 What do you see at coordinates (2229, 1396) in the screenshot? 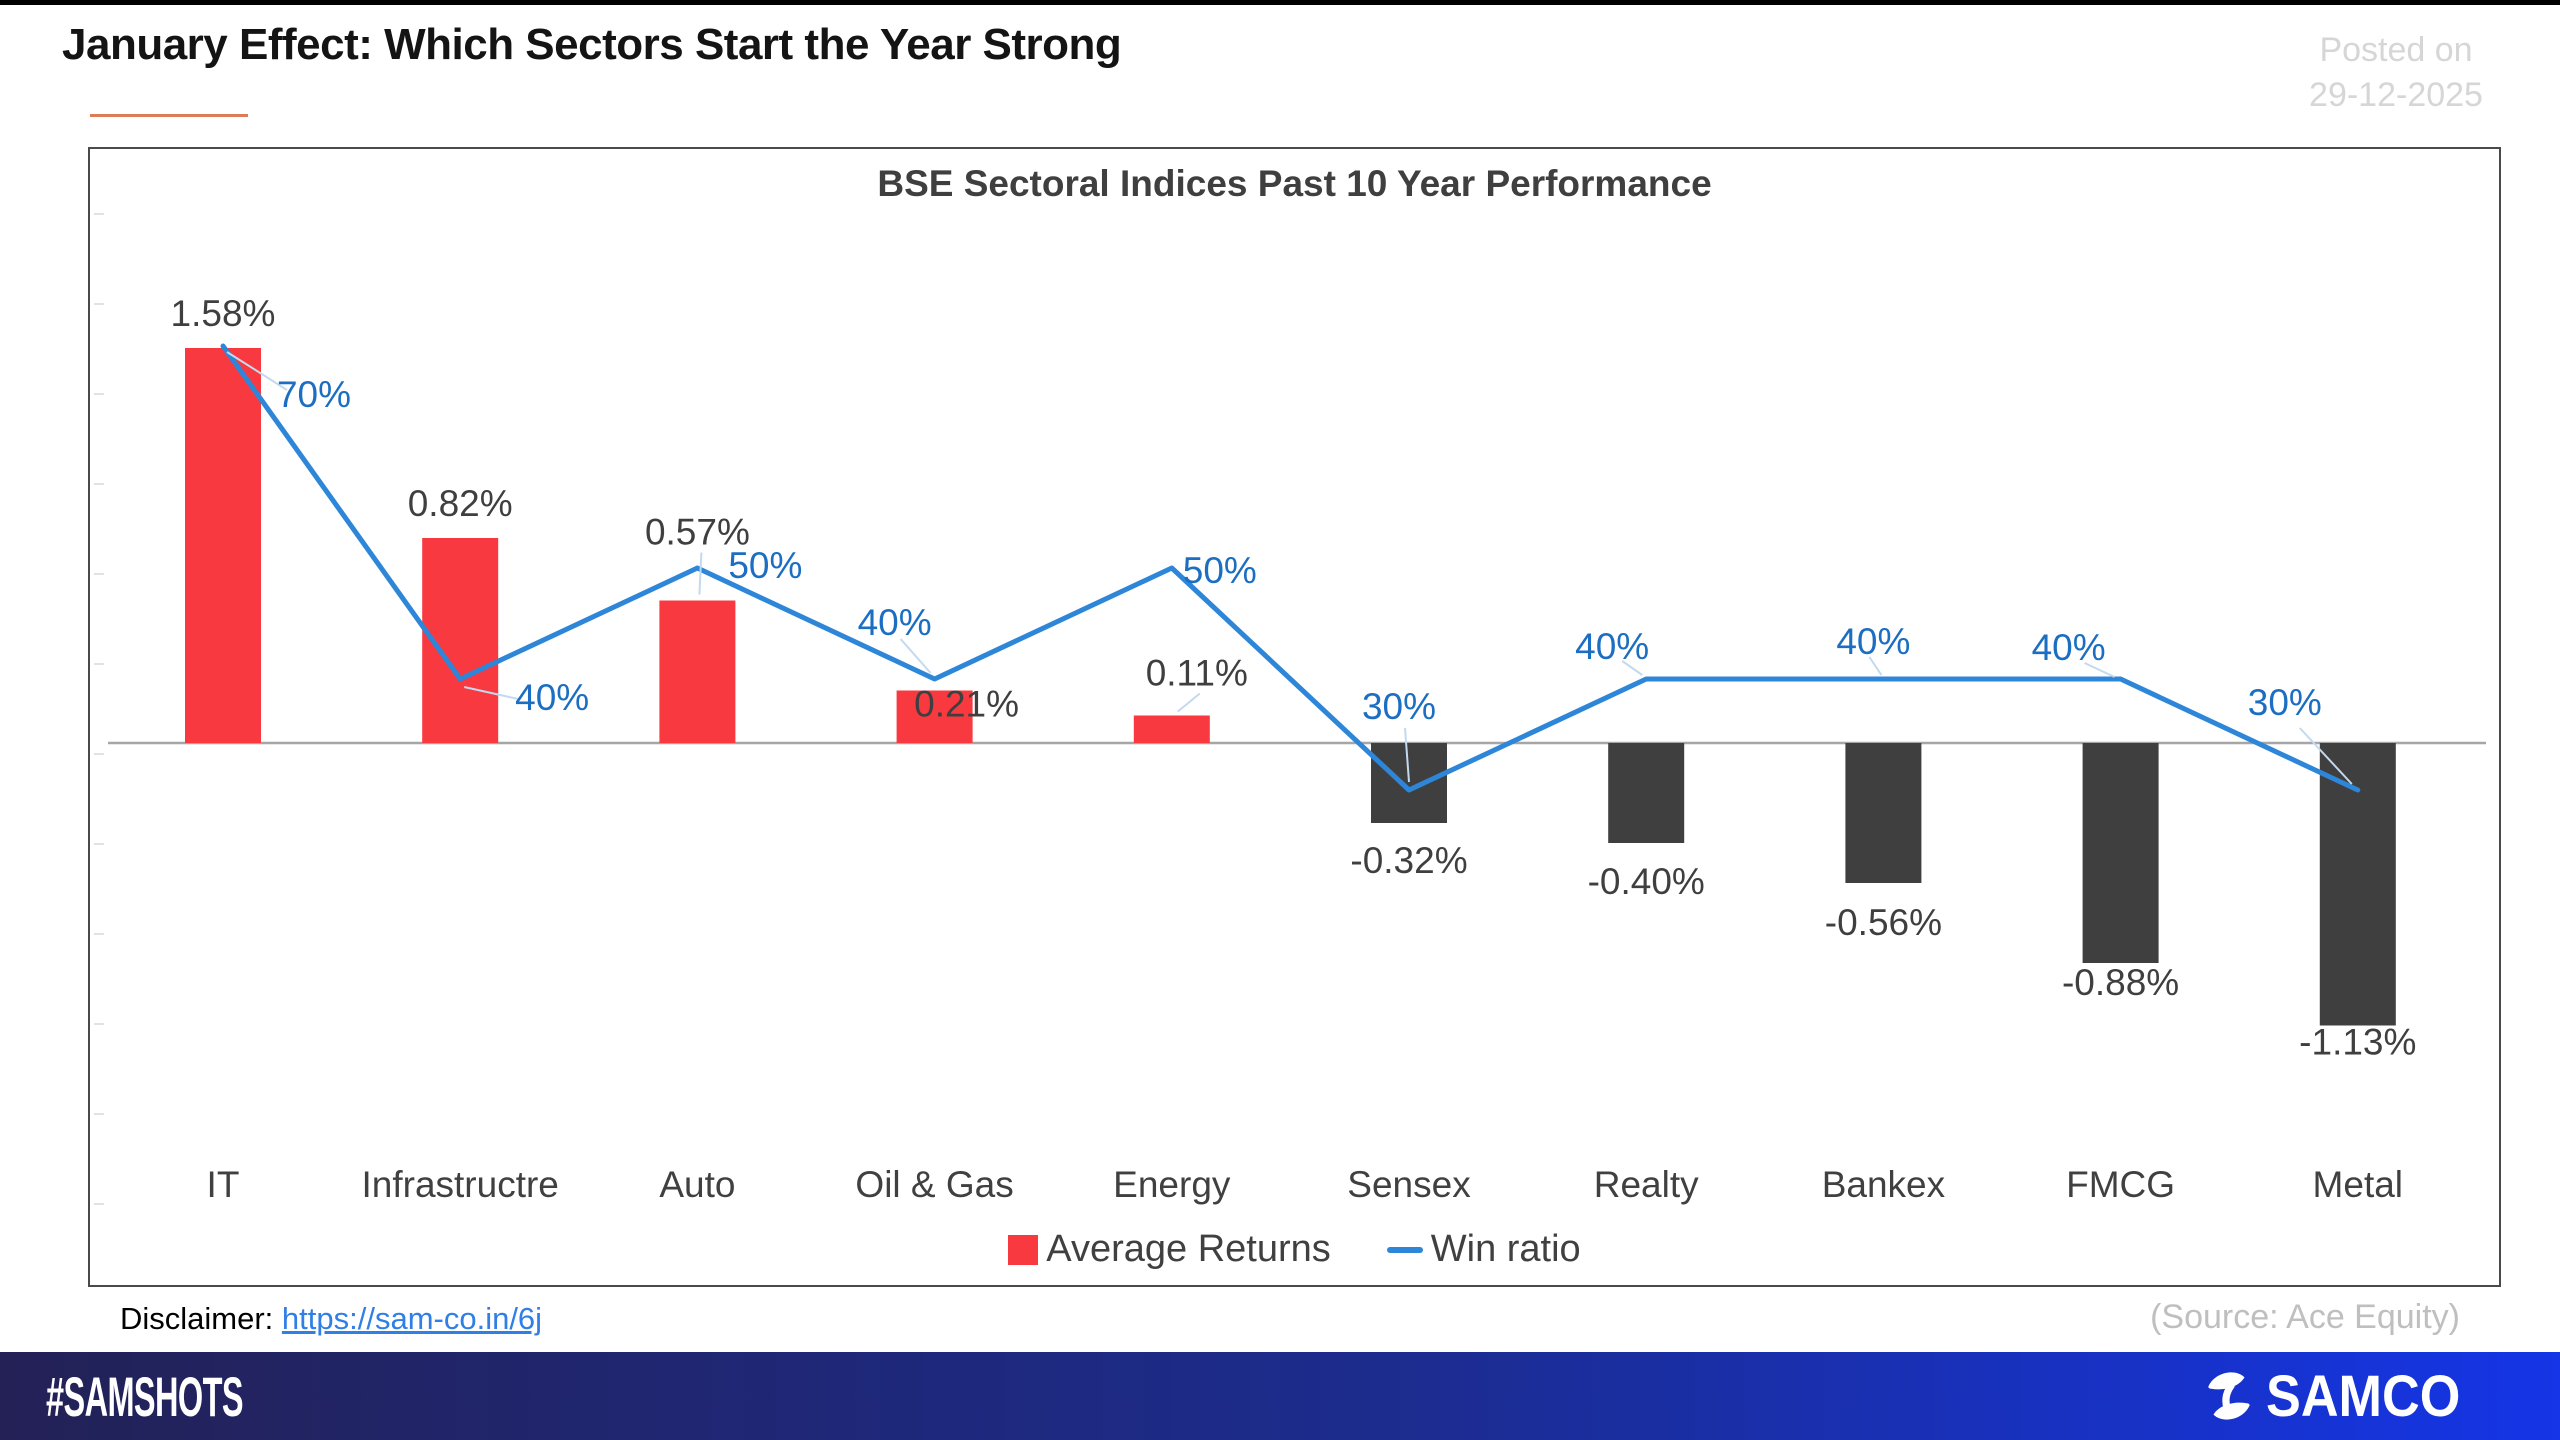
I see `samco-logo-icon` at bounding box center [2229, 1396].